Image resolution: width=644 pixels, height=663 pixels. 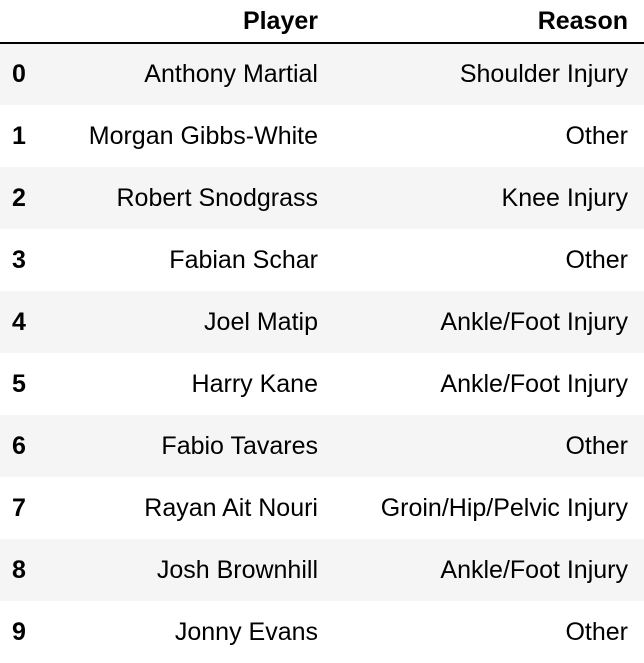 What do you see at coordinates (246, 631) in the screenshot?
I see `player-cell: Jonny Evans` at bounding box center [246, 631].